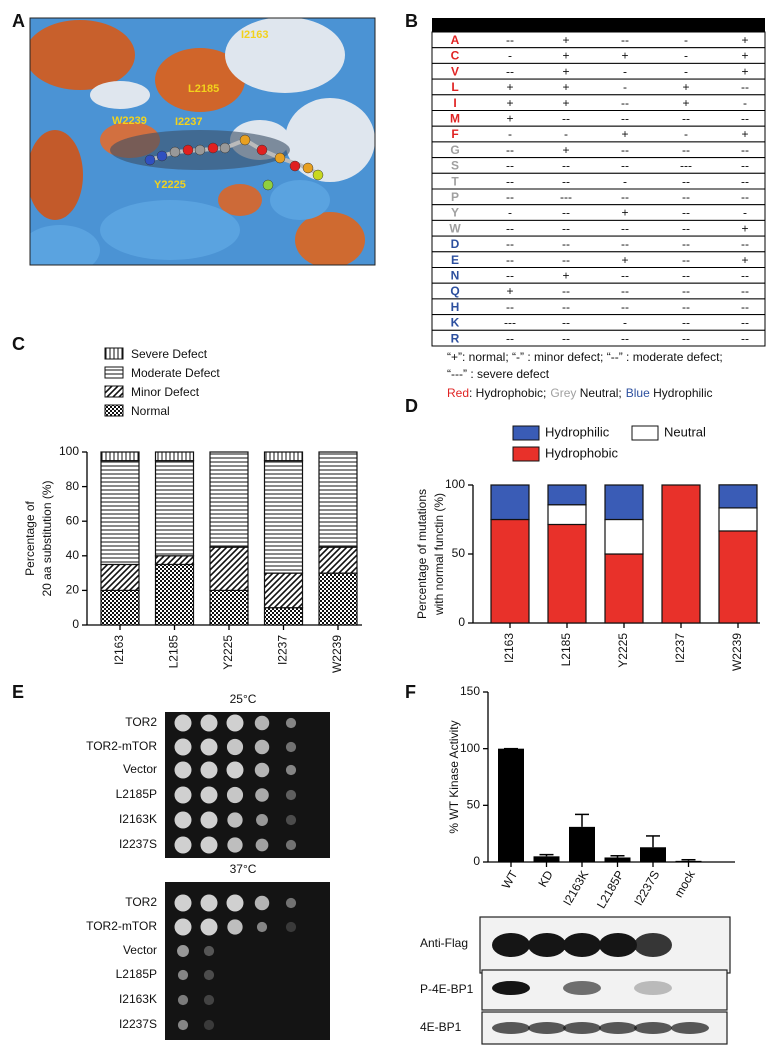 The height and width of the screenshot is (1048, 776). I want to click on amino-acid: A, so click(455, 40).